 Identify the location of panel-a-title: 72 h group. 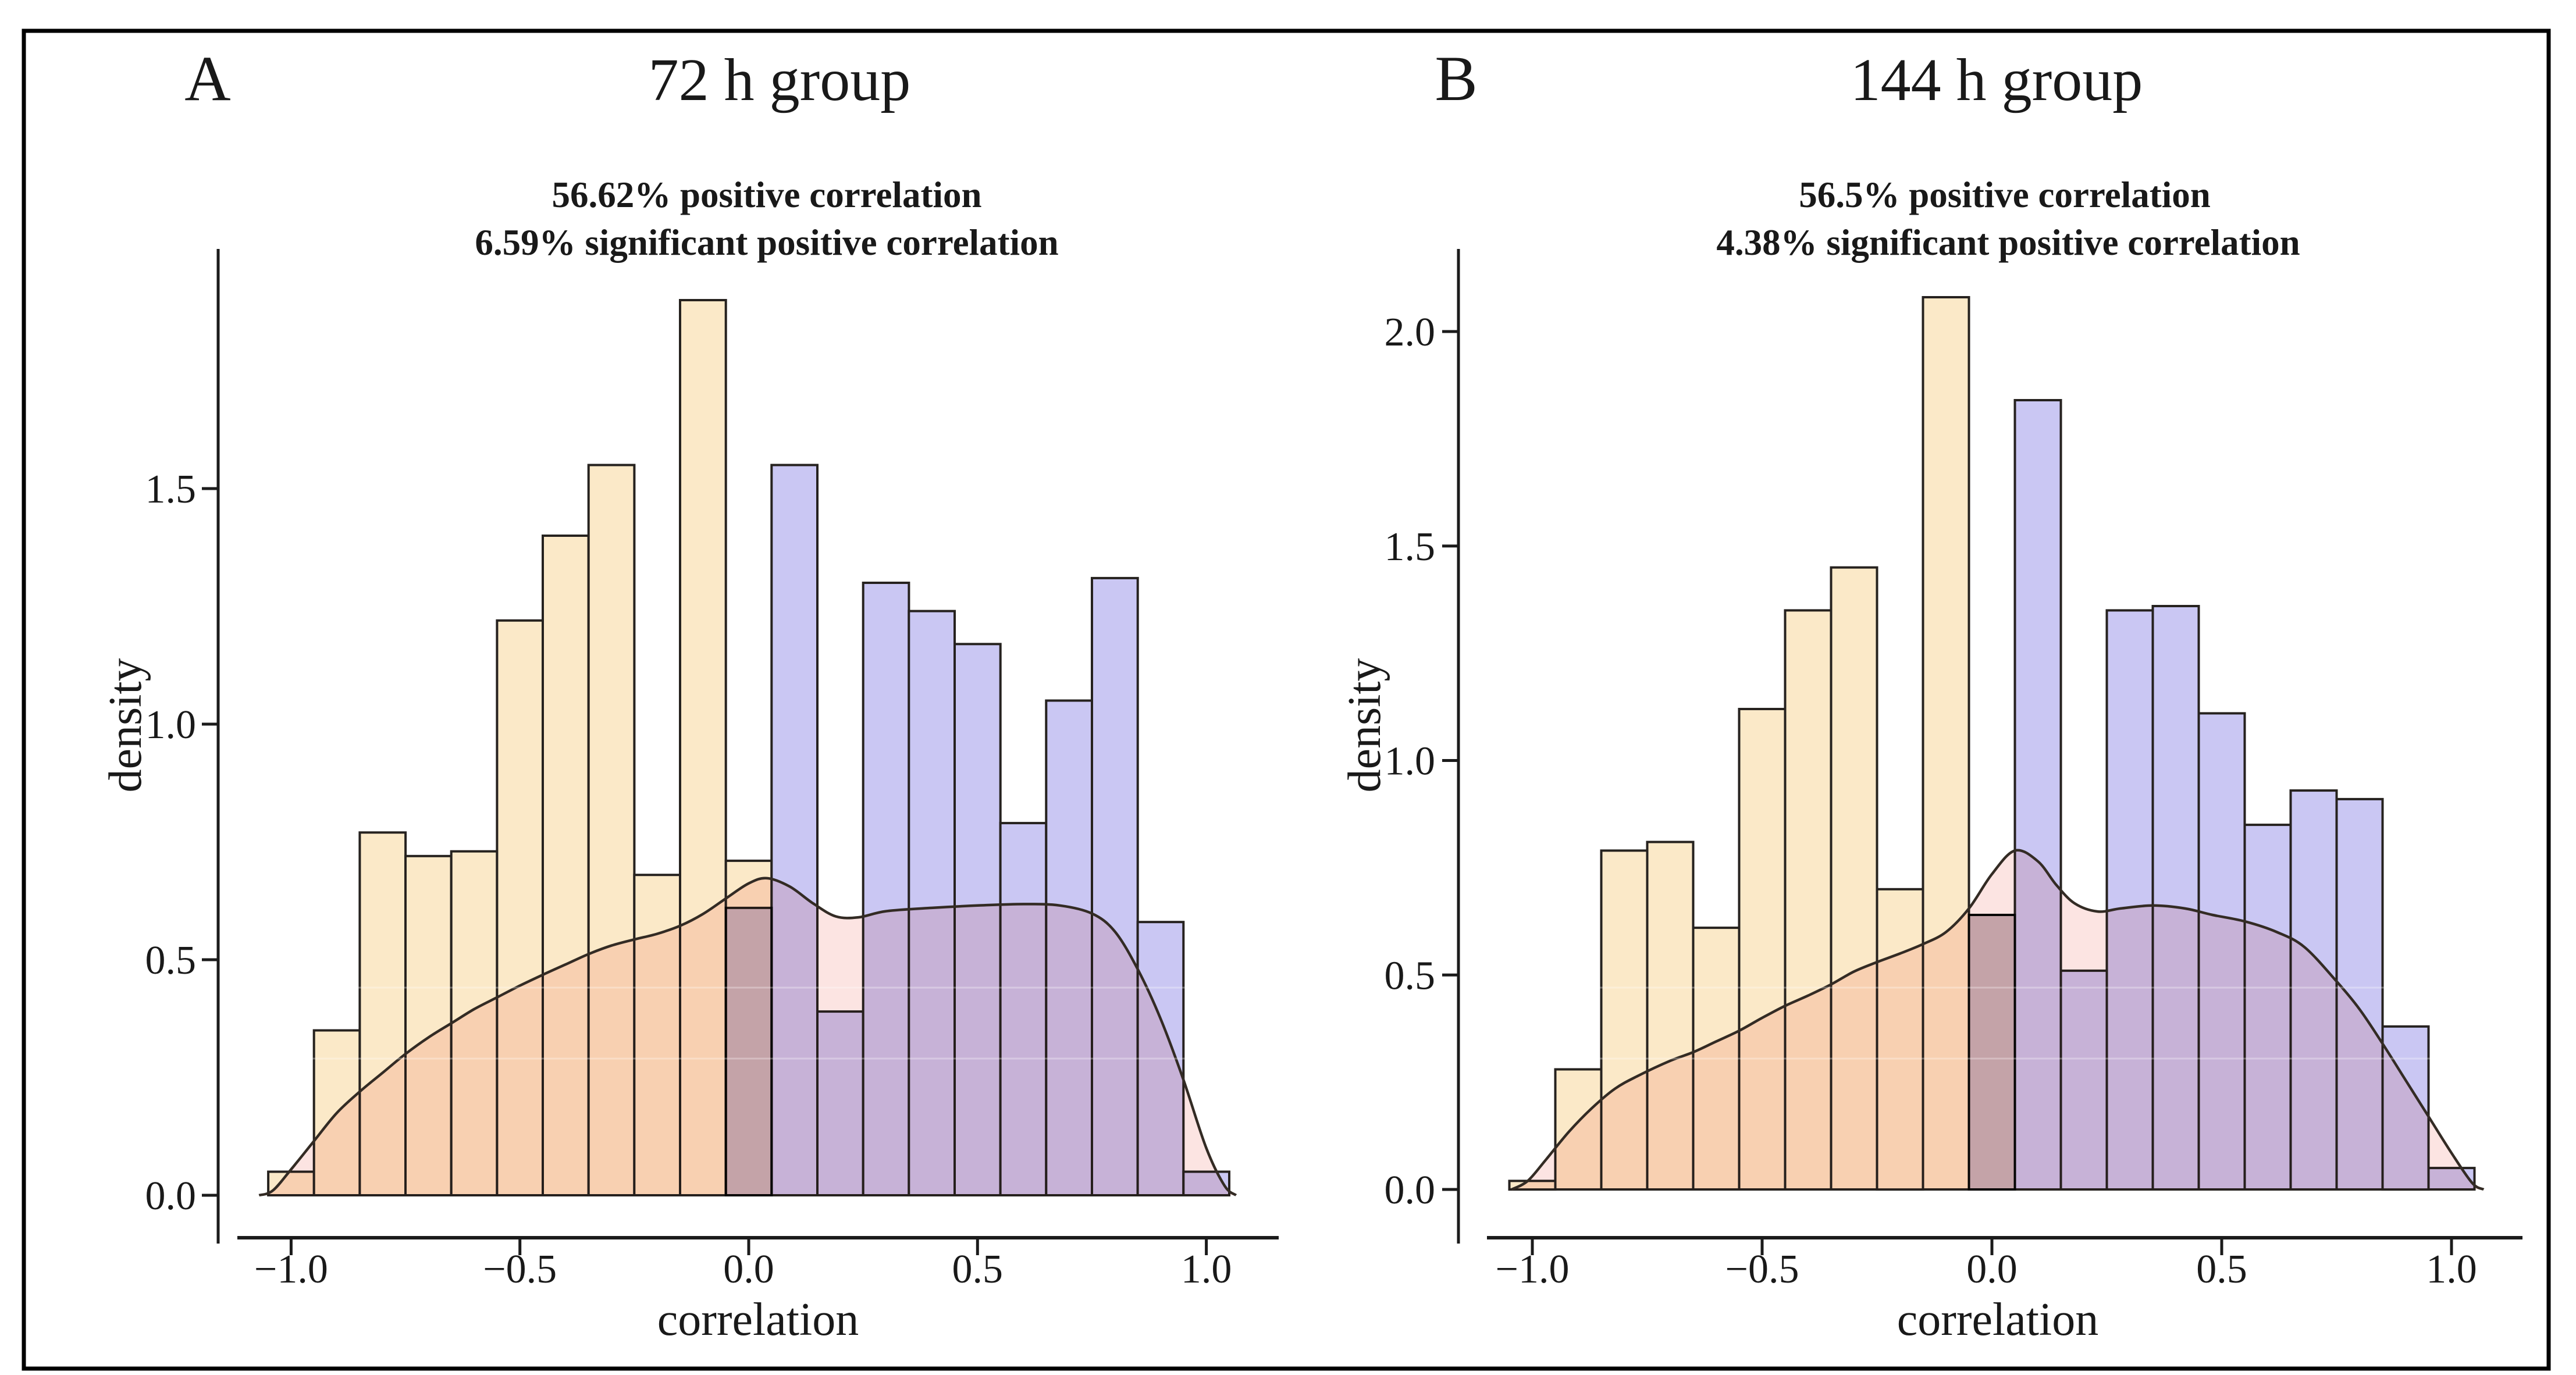
(780, 80).